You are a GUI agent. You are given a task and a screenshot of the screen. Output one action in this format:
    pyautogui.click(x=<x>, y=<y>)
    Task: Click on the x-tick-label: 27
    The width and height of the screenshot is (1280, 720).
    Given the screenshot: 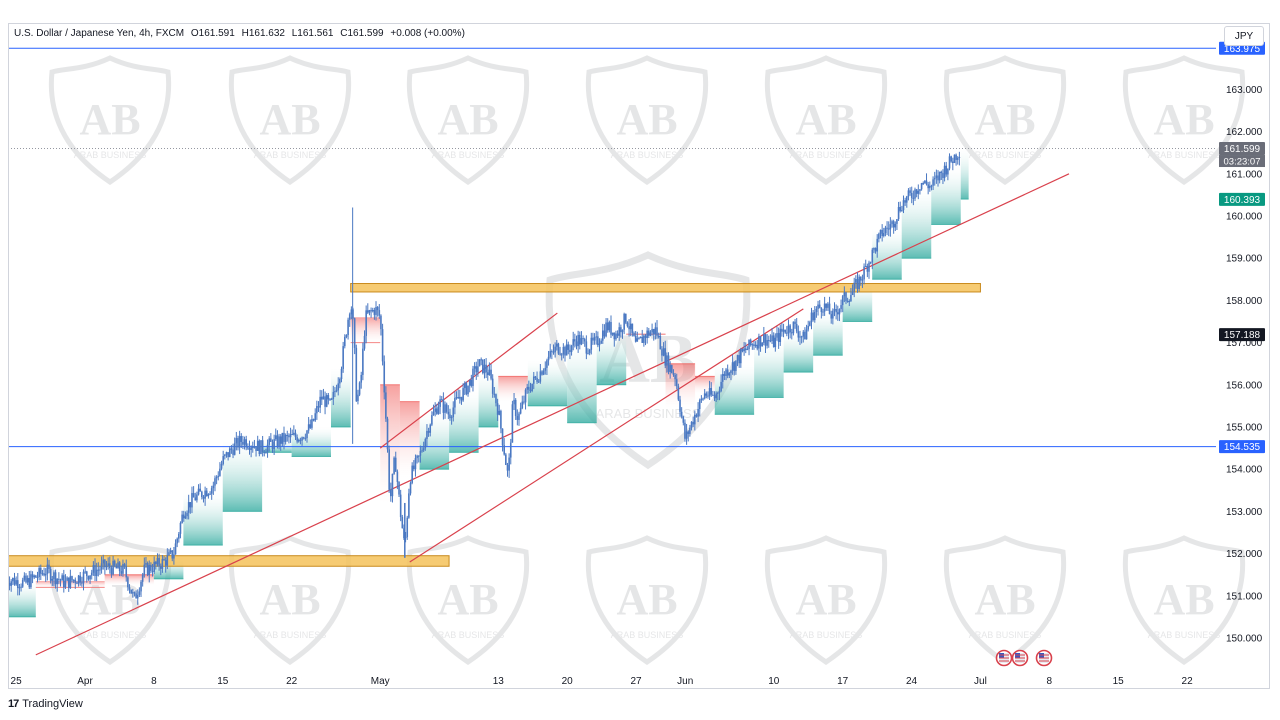 What is the action you would take?
    pyautogui.click(x=636, y=681)
    